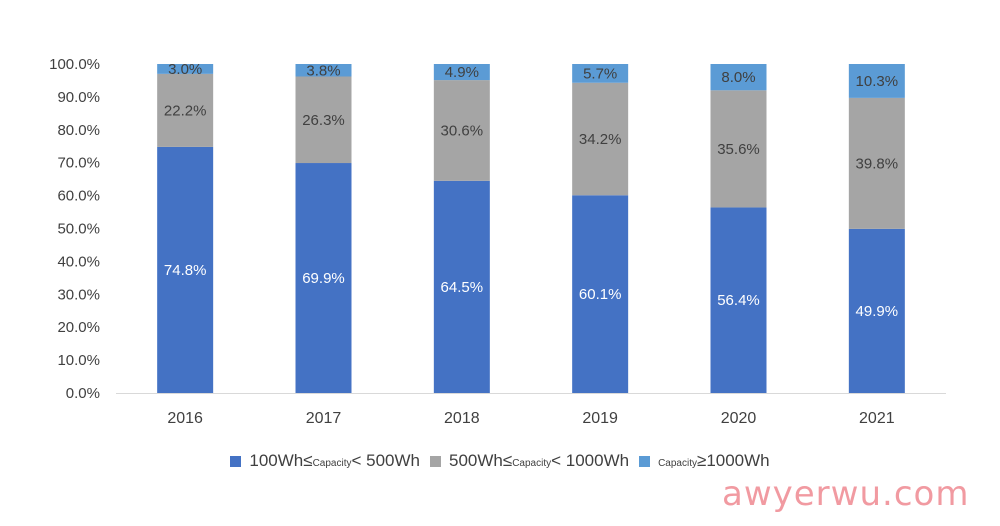 Image resolution: width=1000 pixels, height=526 pixels. I want to click on legend-label-high: Capacity≥1000Wh, so click(714, 460).